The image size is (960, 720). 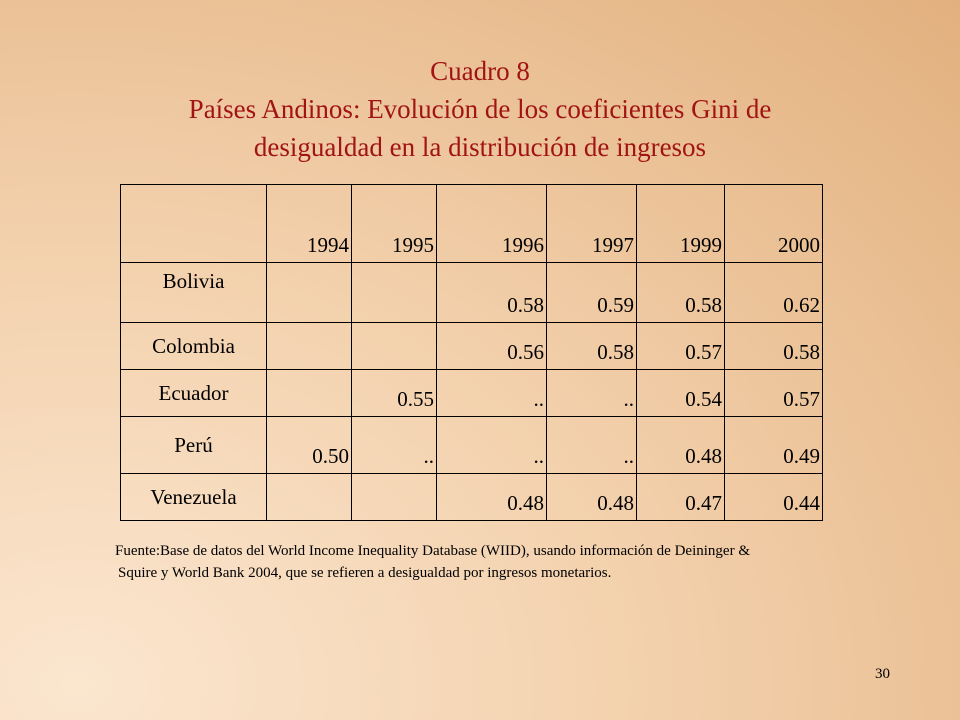 What do you see at coordinates (394, 393) in the screenshot?
I see `table-cell: 0.55` at bounding box center [394, 393].